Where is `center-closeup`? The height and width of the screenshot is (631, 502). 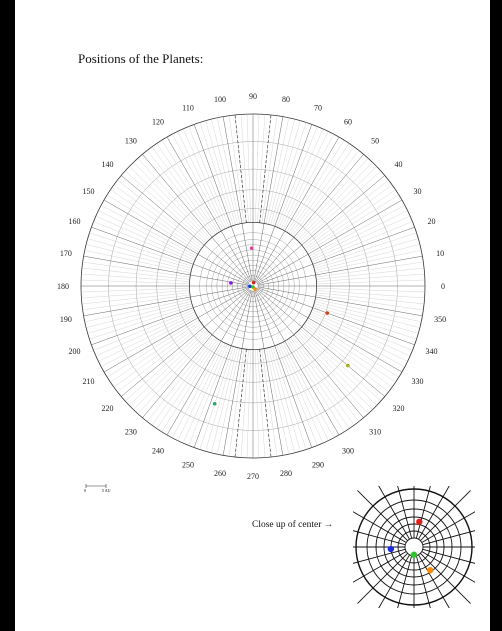
center-closeup is located at coordinates (414, 547).